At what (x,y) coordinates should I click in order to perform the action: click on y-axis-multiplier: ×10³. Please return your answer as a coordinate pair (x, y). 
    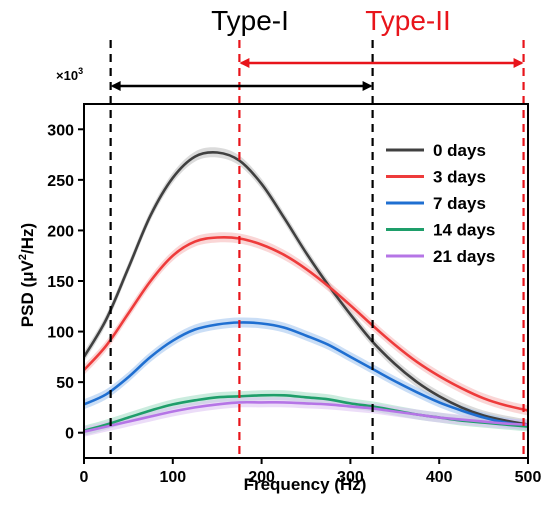
    Looking at the image, I should click on (69, 74).